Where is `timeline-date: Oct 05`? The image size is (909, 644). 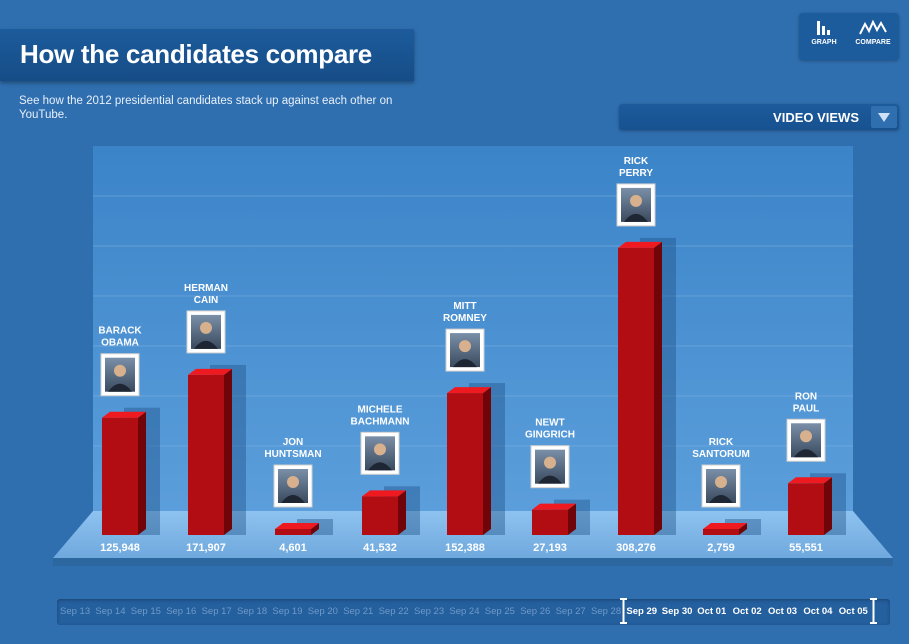 timeline-date: Oct 05 is located at coordinates (853, 611).